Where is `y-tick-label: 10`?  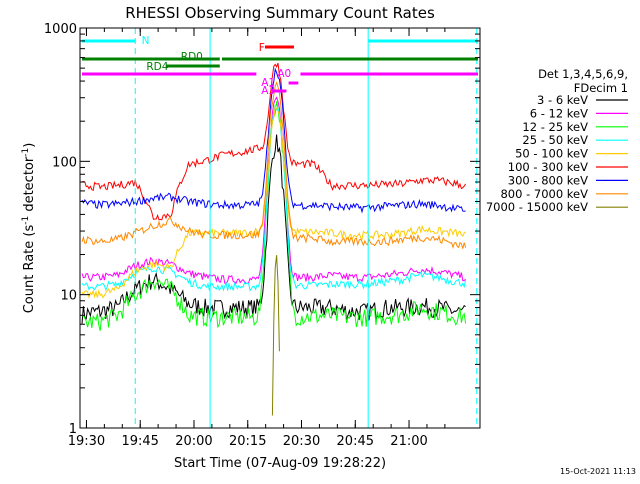 y-tick-label: 10 is located at coordinates (68, 296).